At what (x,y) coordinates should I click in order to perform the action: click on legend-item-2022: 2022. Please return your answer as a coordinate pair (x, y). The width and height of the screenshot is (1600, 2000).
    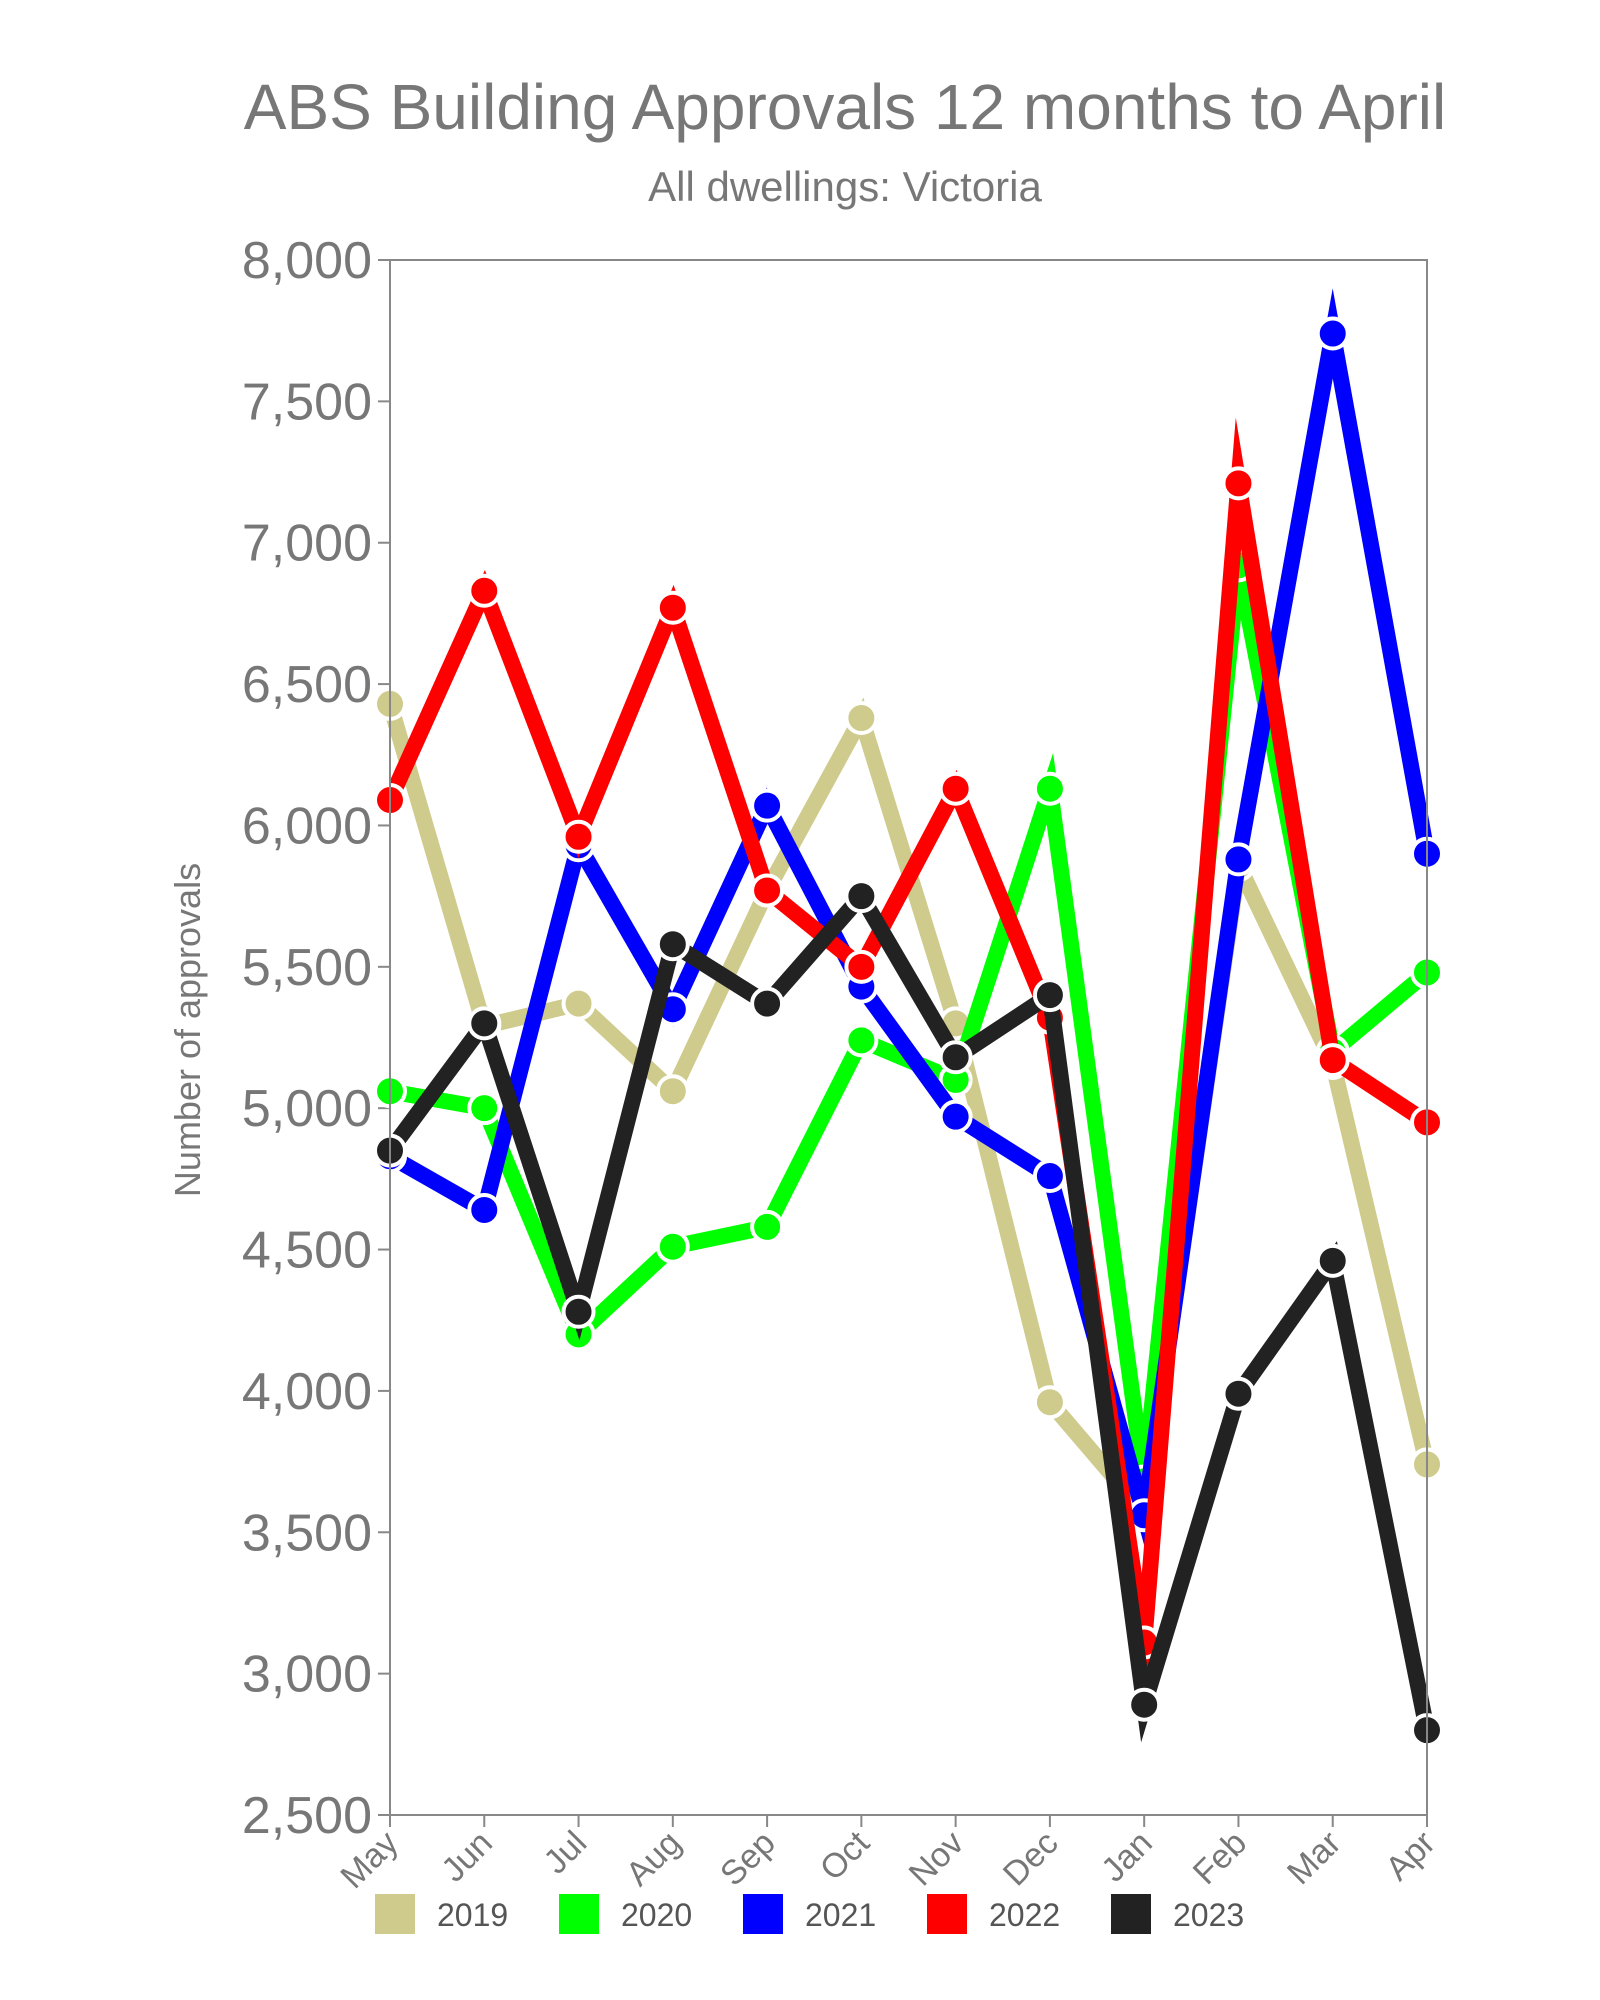
    Looking at the image, I should click on (993, 1914).